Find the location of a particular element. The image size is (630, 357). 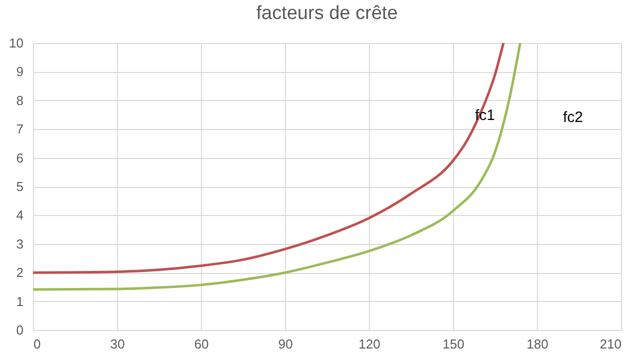

x-tick-label: 30 is located at coordinates (117, 344).